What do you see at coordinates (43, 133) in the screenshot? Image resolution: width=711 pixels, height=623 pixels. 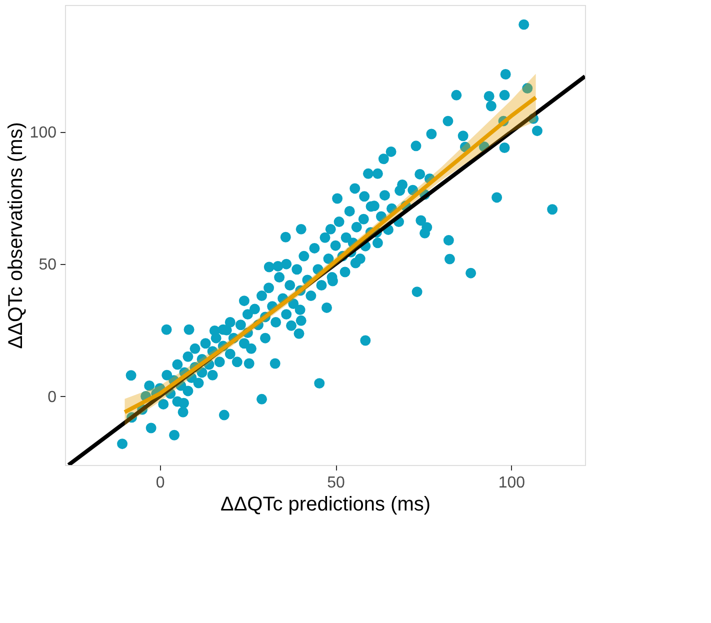 I see `y-tick-label: 100` at bounding box center [43, 133].